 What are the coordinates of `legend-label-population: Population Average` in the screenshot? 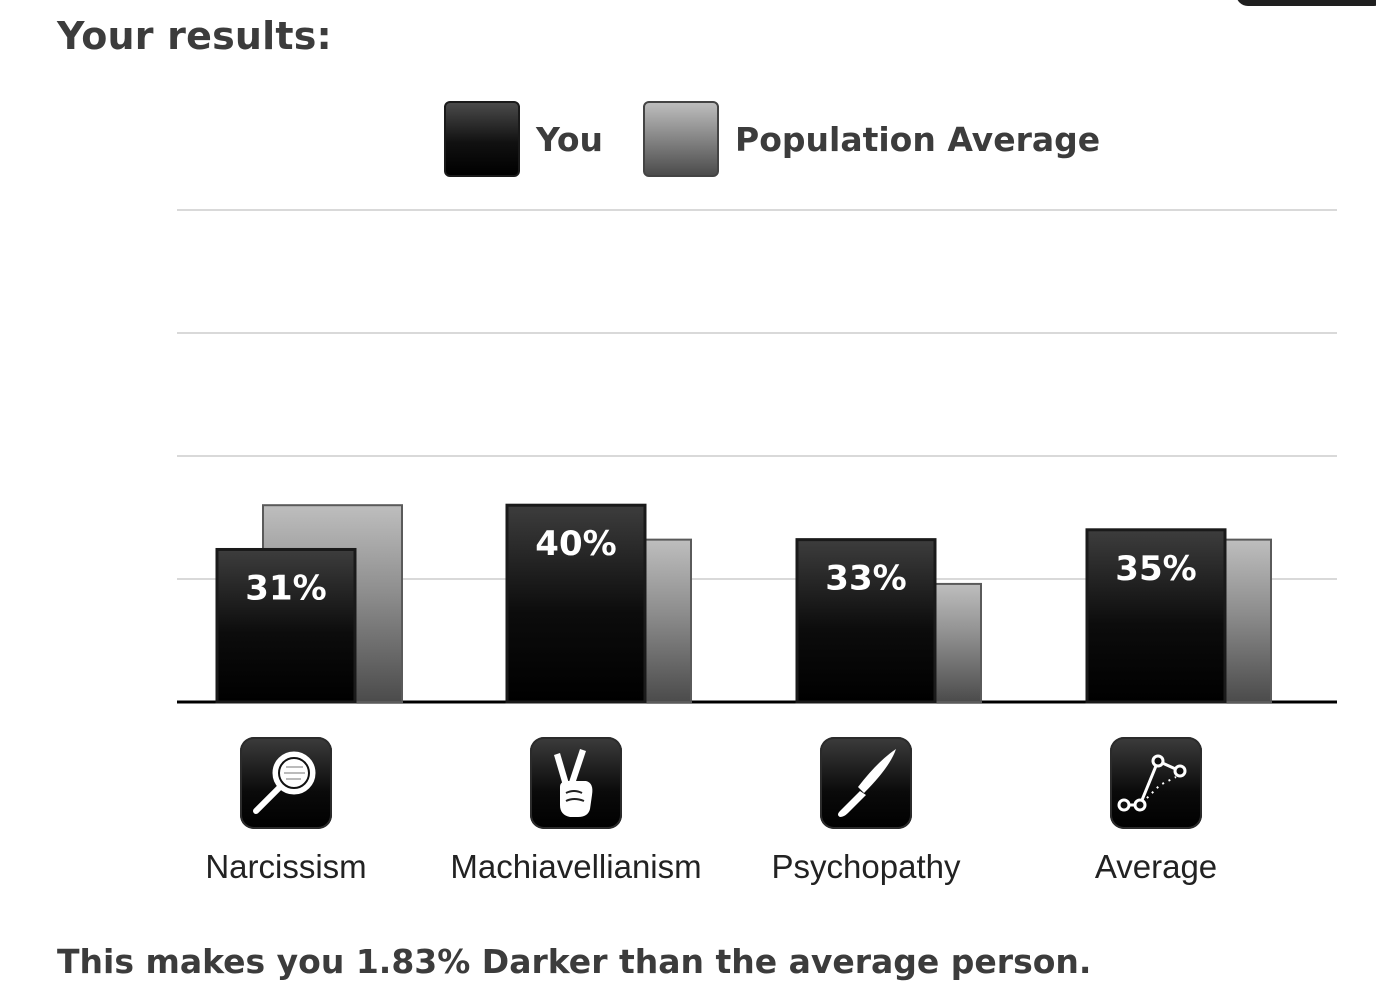 It's located at (918, 139).